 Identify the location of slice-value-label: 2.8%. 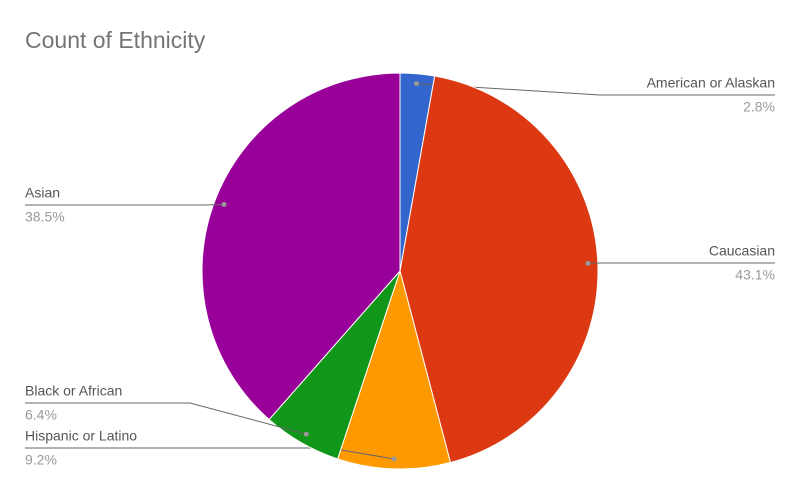
(759, 107).